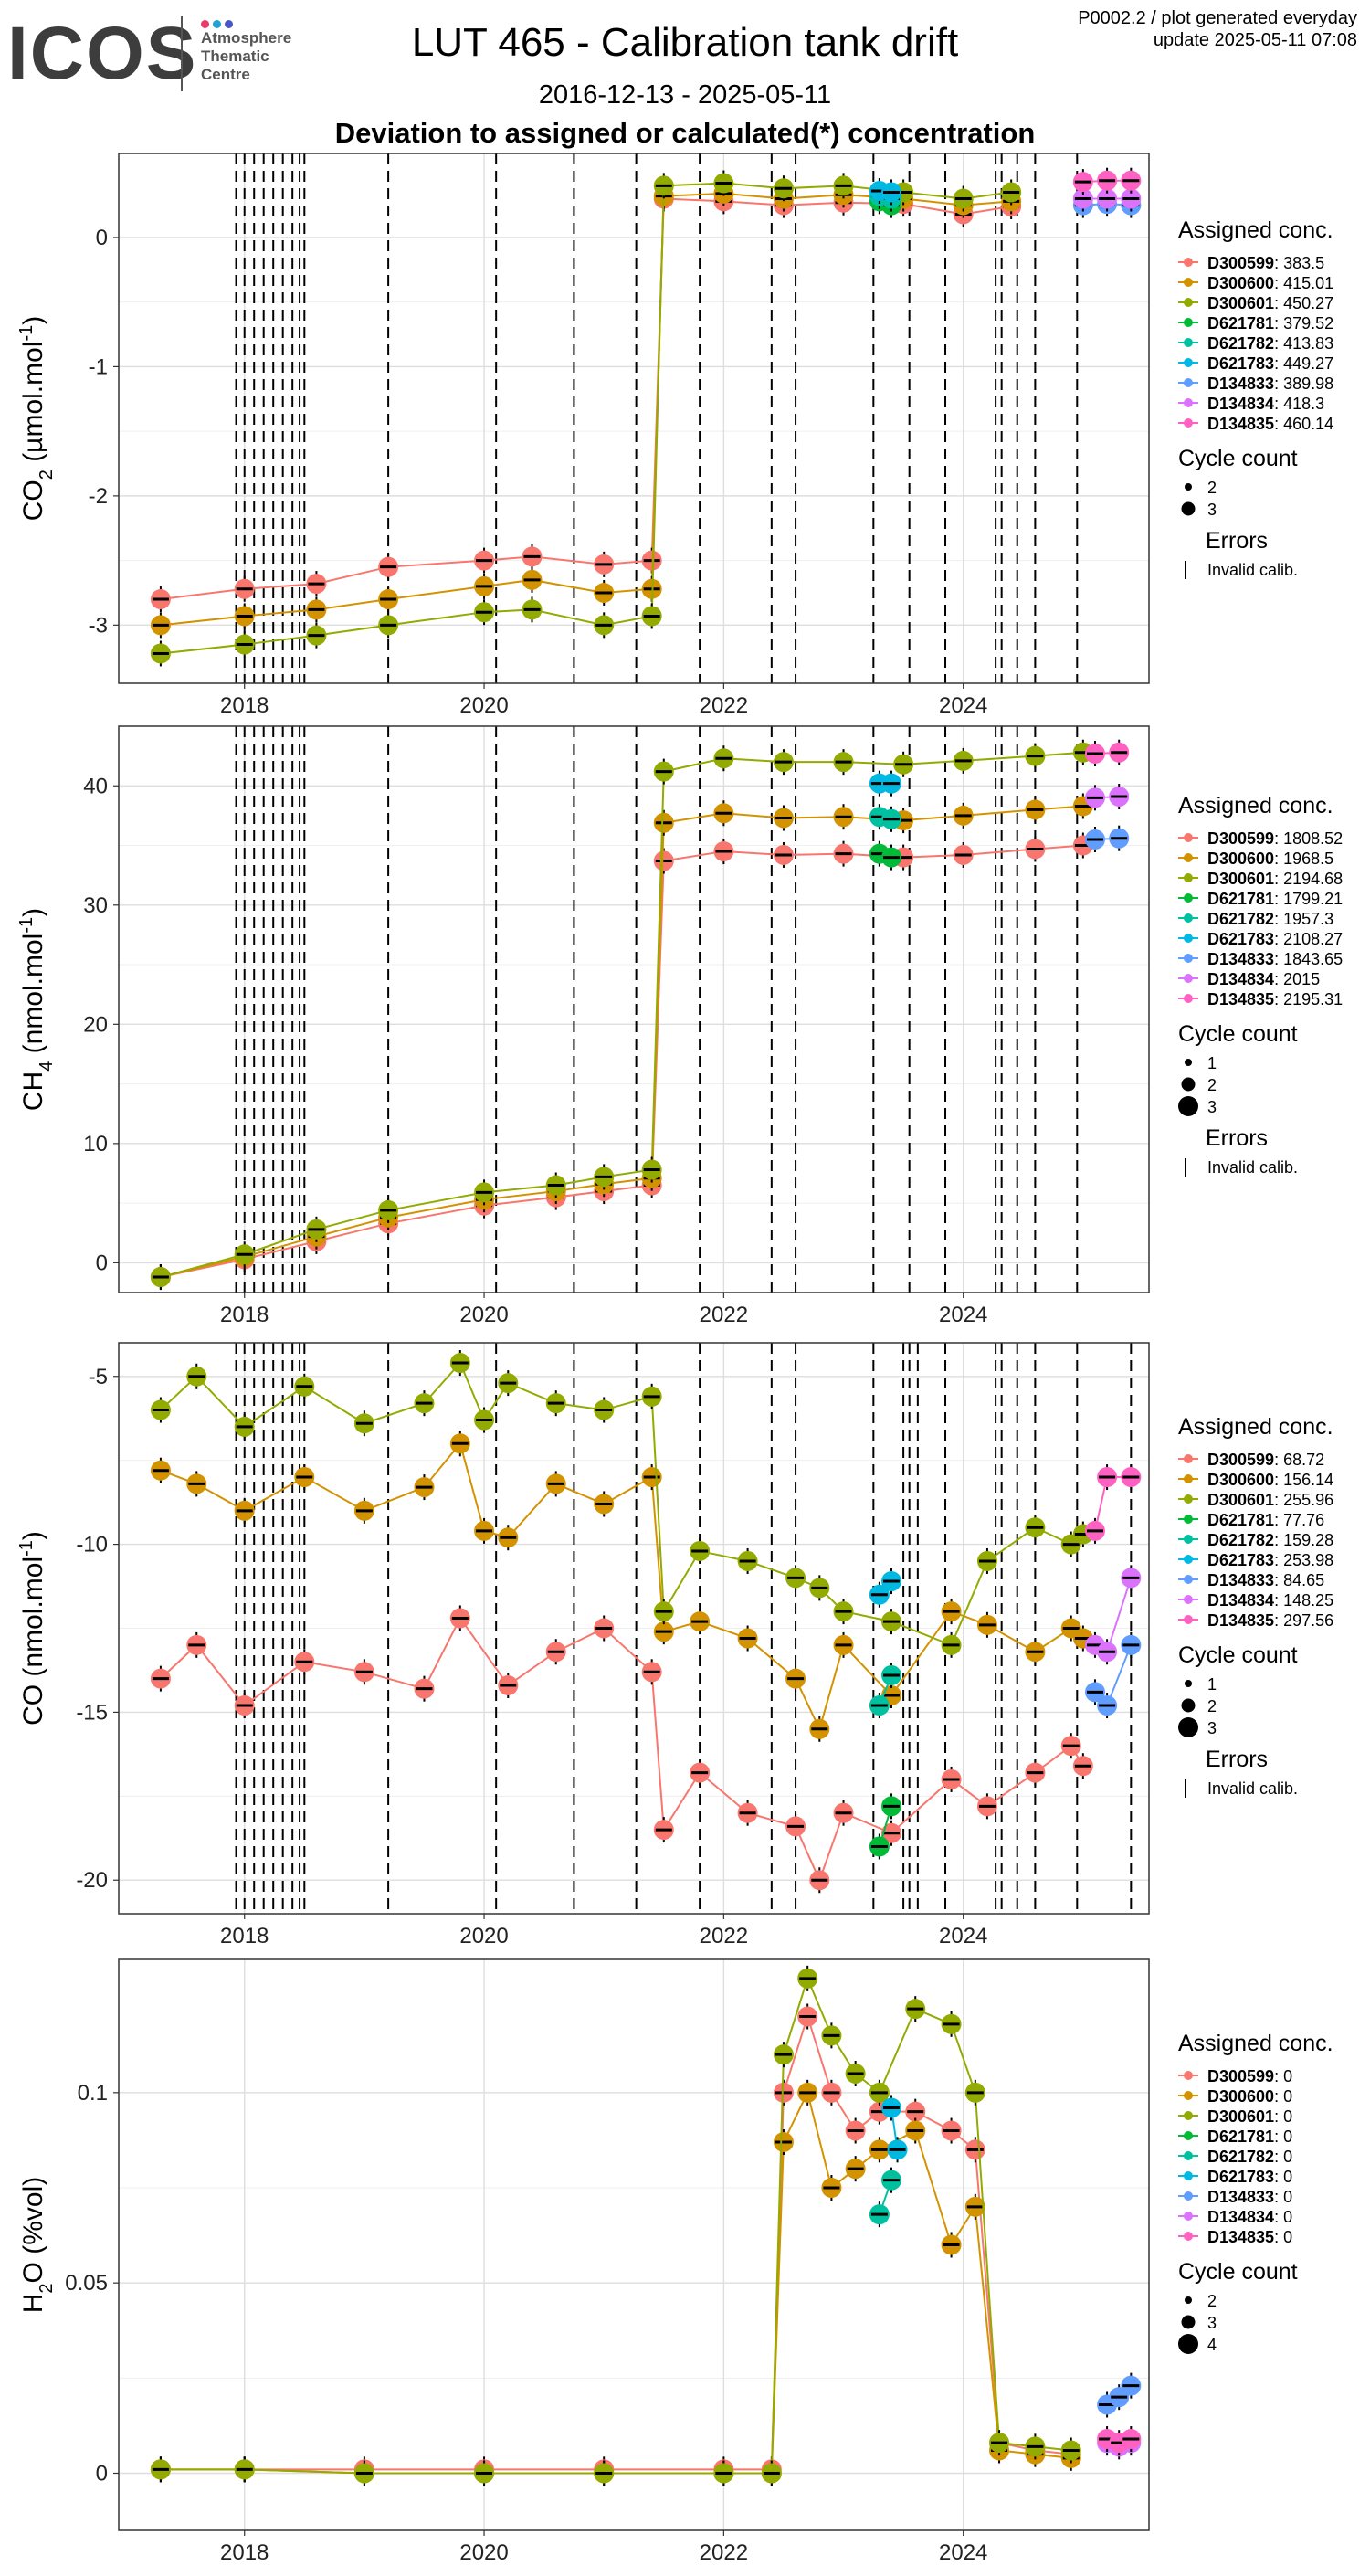 Image resolution: width=1370 pixels, height=2576 pixels. What do you see at coordinates (1275, 839) in the screenshot?
I see `legend-item-D300599: D300599: 1808.52` at bounding box center [1275, 839].